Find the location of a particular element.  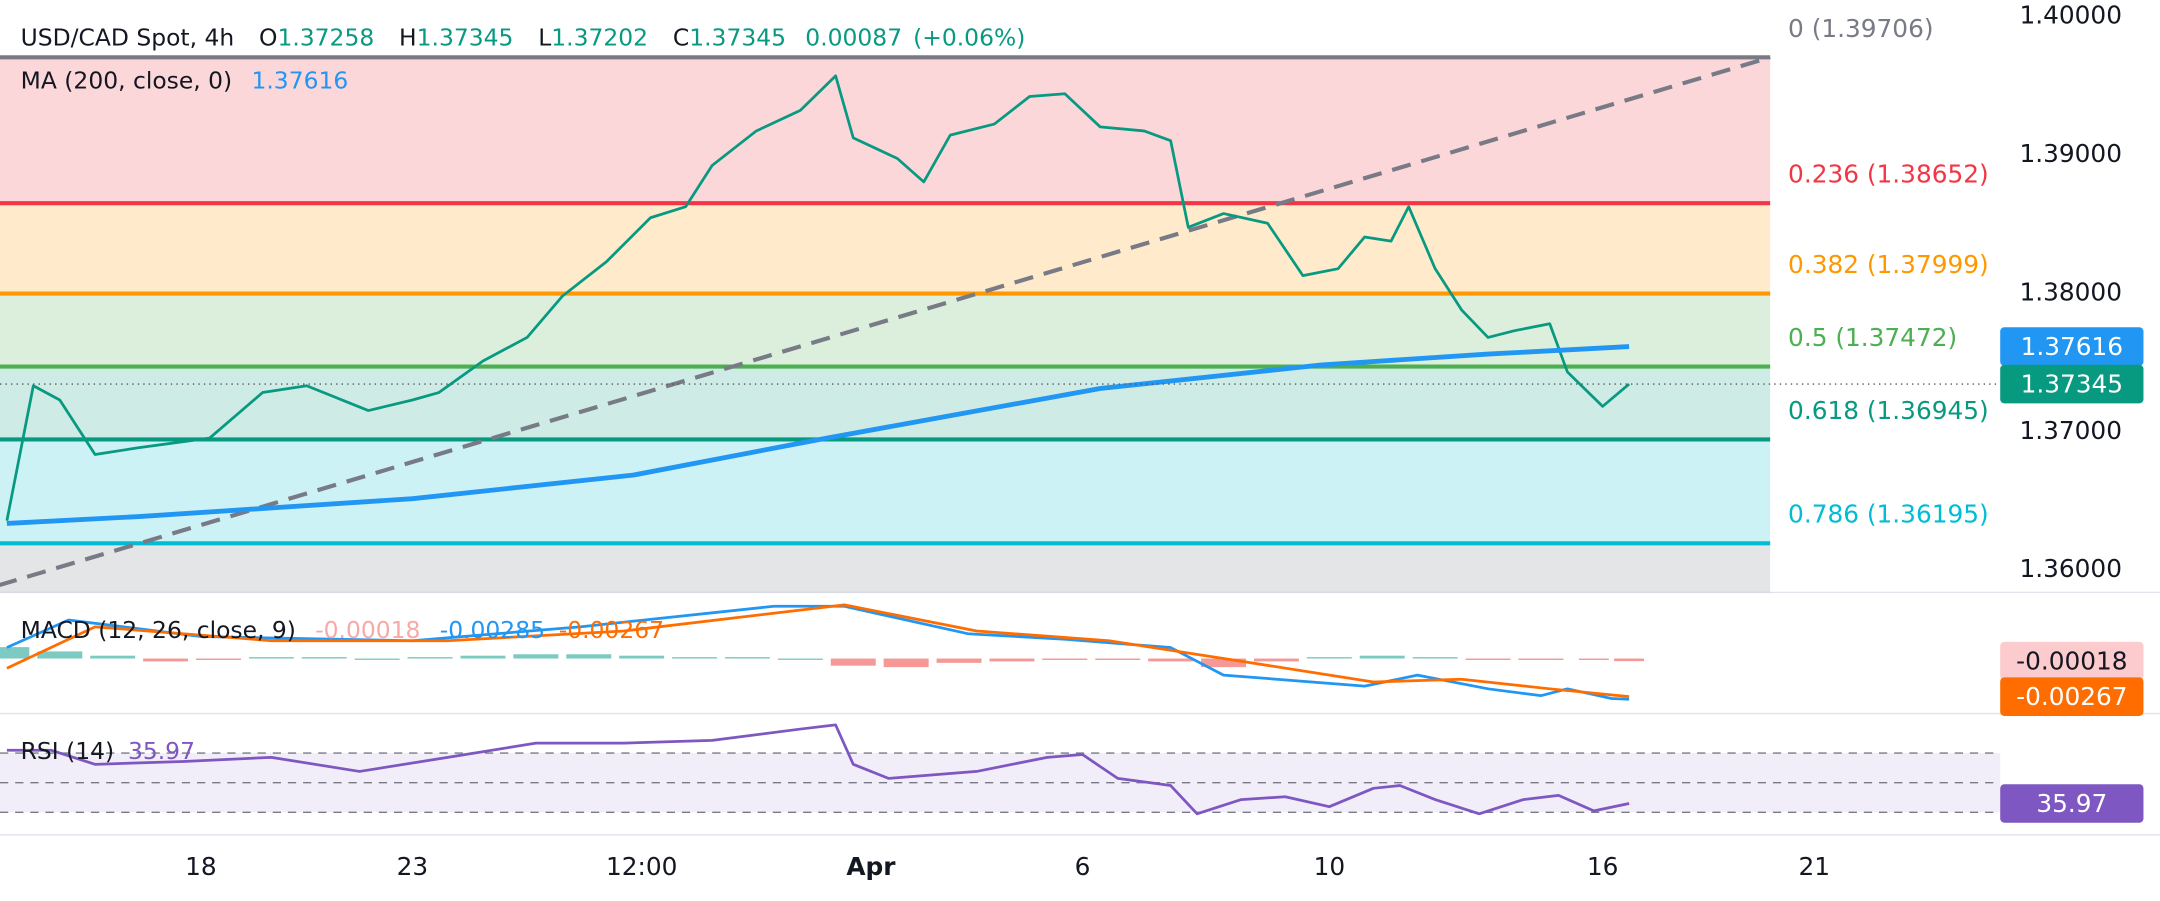

header: MA (200, close, 0) 1.37616 is located at coordinates (185, 80).